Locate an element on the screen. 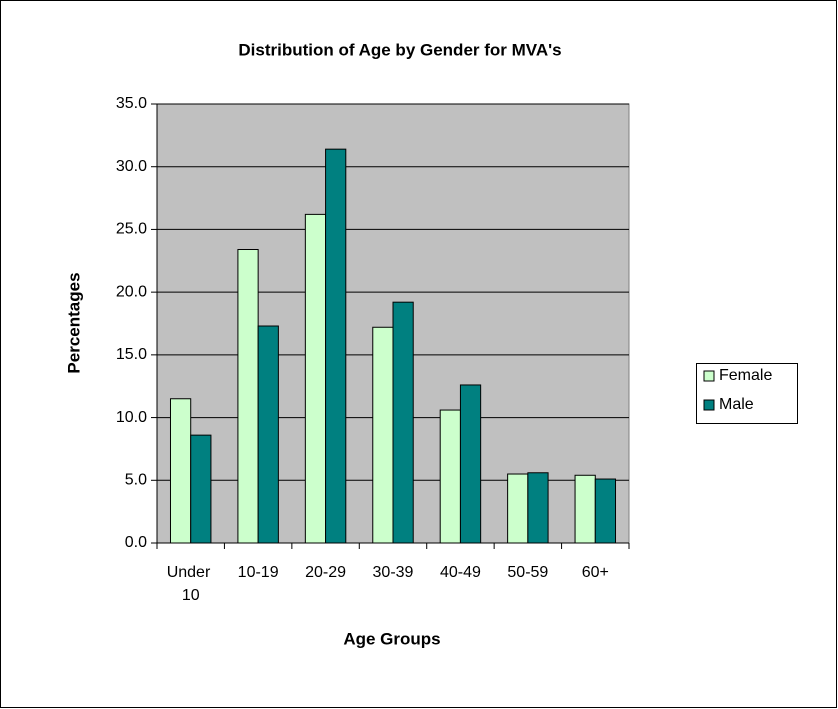 Image resolution: width=838 pixels, height=709 pixels. x-tick-label: 30-39 is located at coordinates (393, 572).